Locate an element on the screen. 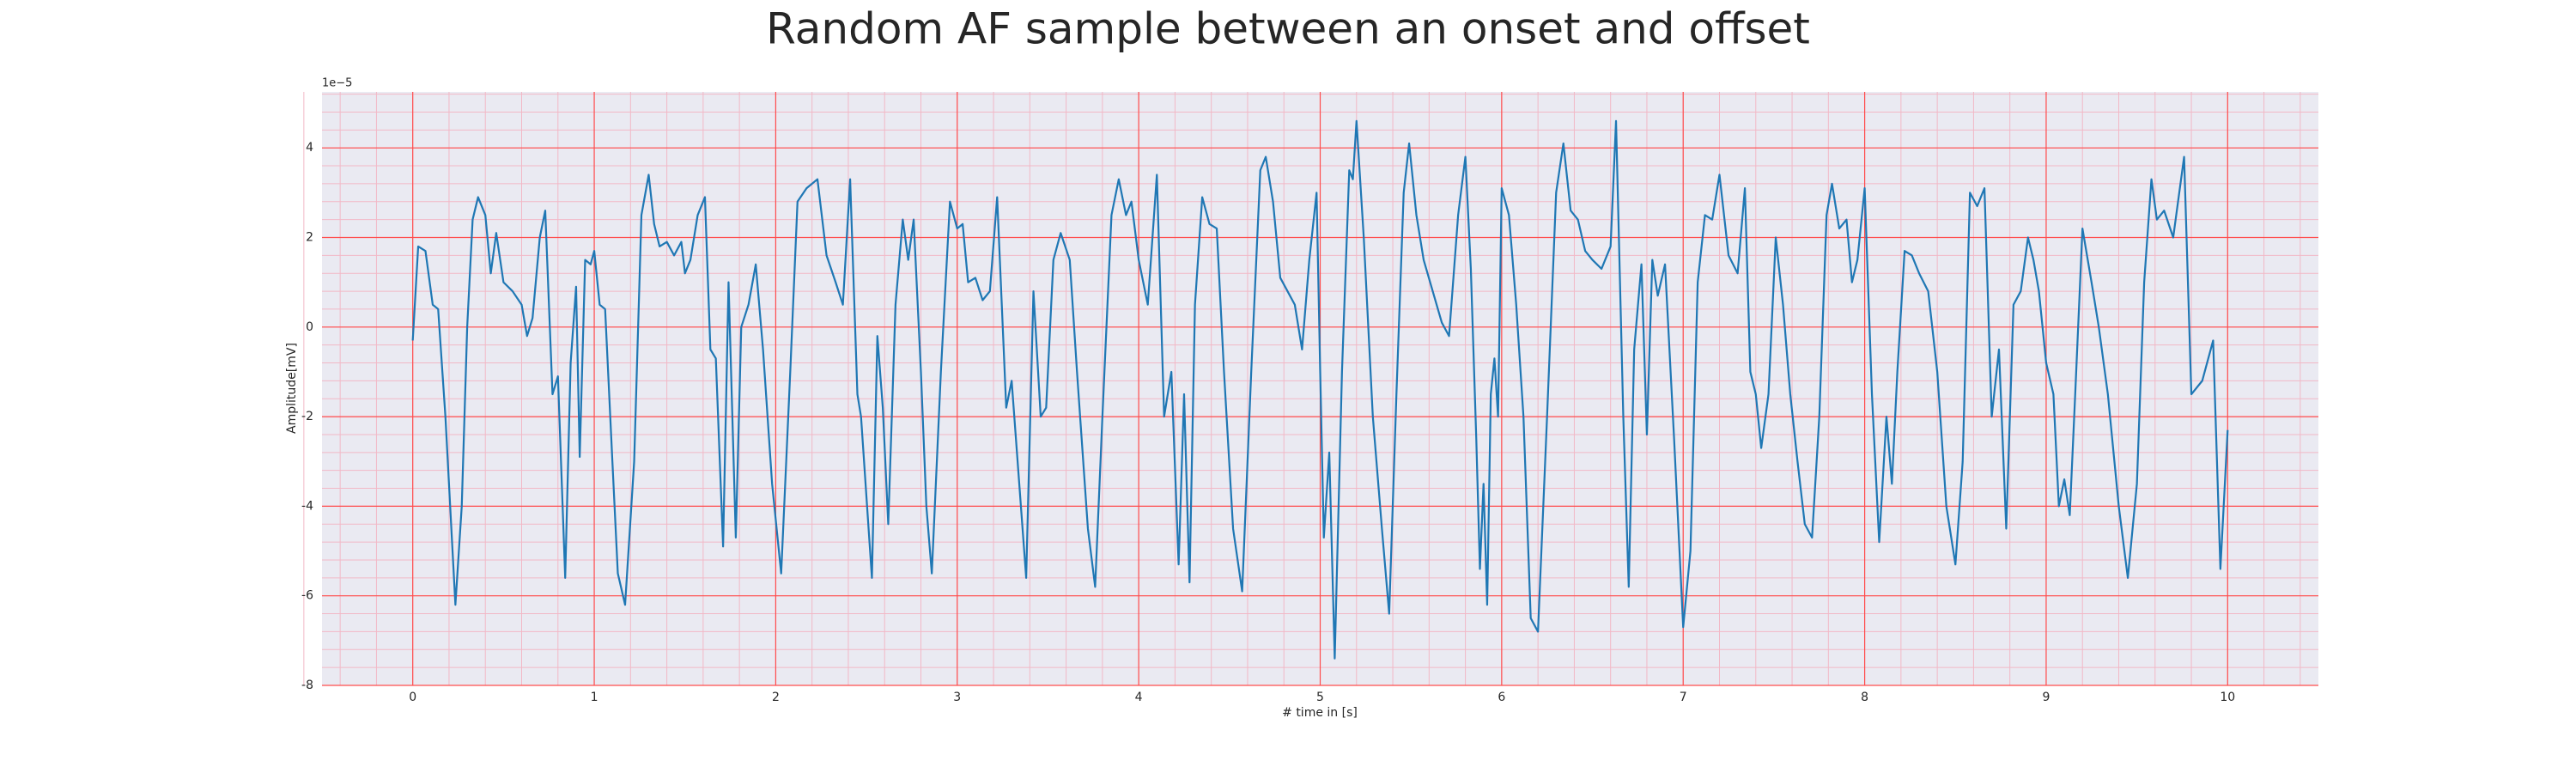 This screenshot has height=773, width=2576. x-tick-label: 8 is located at coordinates (1865, 697).